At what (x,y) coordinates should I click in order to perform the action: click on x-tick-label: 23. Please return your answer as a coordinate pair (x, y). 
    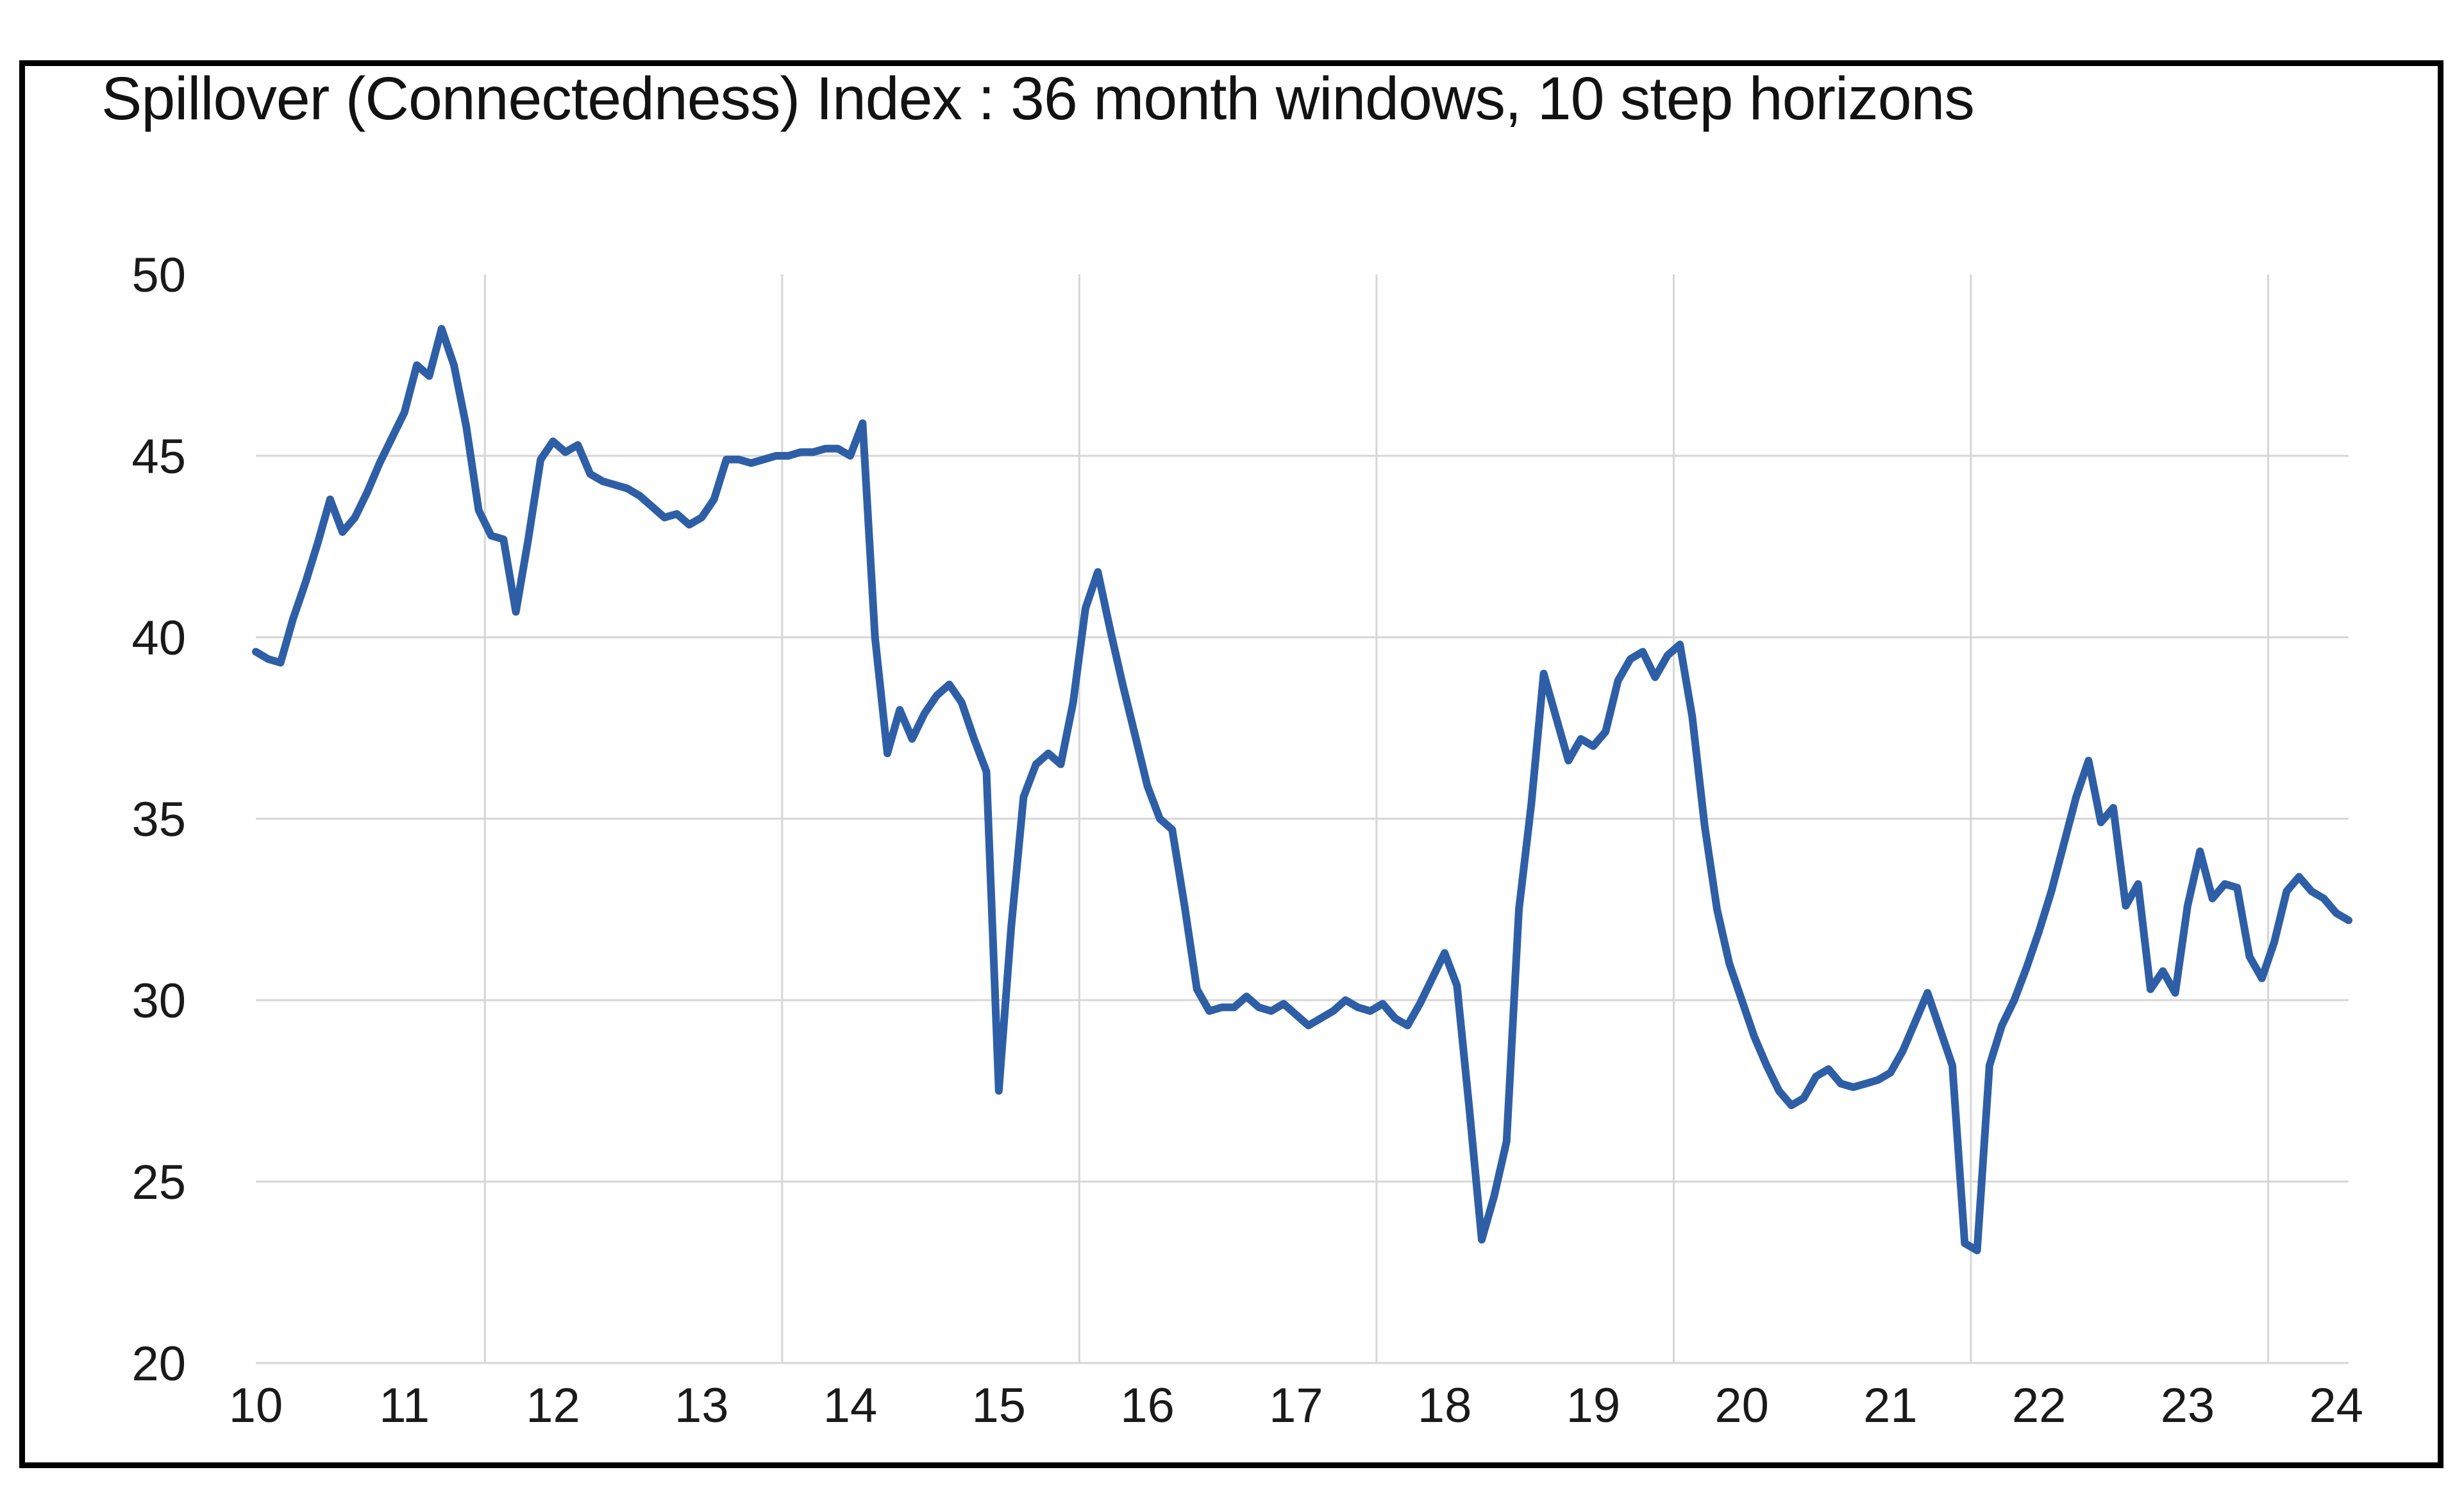
    Looking at the image, I should click on (2188, 1405).